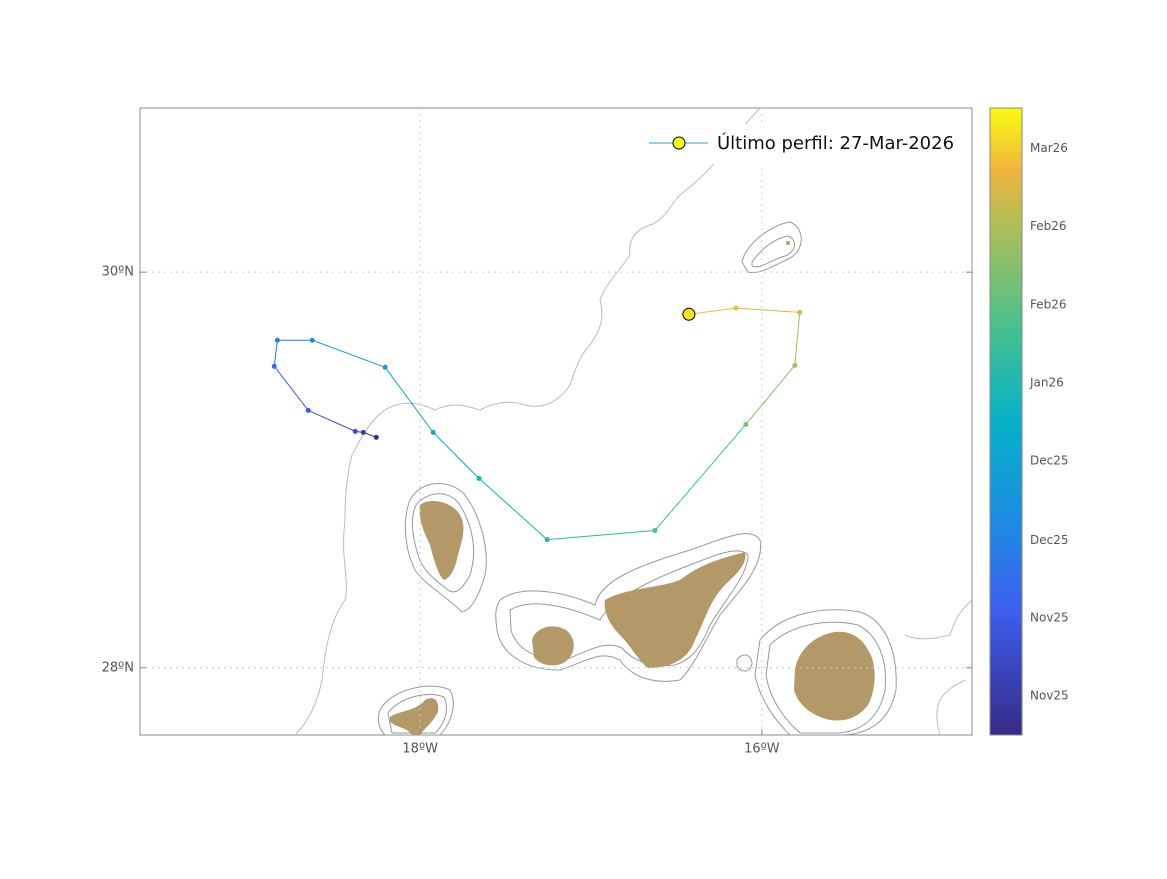 The width and height of the screenshot is (1167, 879). Describe the element at coordinates (689, 314) in the screenshot. I see `last-profile` at that location.